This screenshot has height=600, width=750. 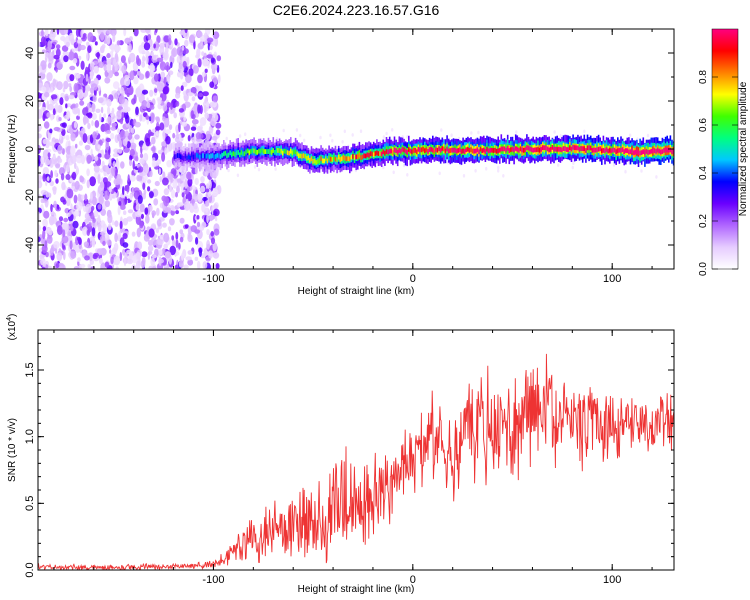 I want to click on colorbar-tick-label: 0.4, so click(x=703, y=173).